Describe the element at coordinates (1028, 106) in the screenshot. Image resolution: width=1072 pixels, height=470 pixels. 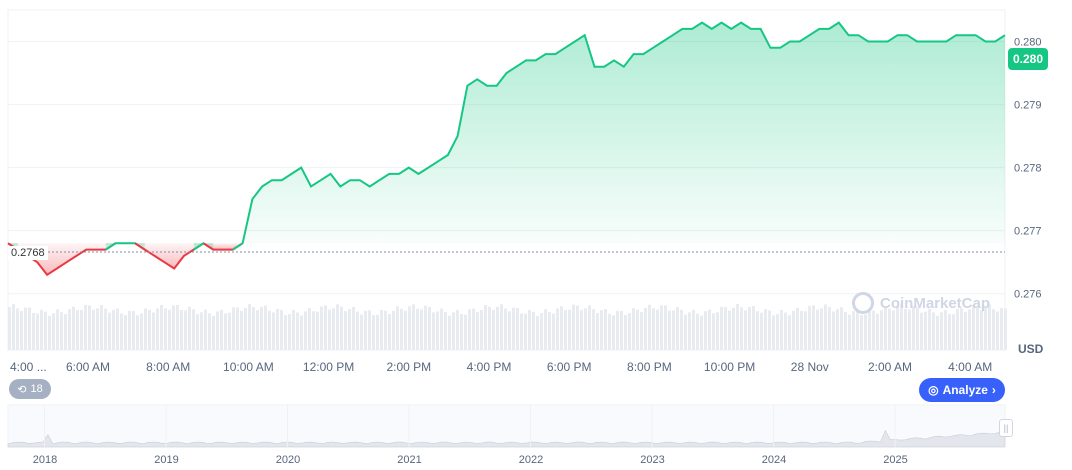
I see `y-tick-label: 0.279` at that location.